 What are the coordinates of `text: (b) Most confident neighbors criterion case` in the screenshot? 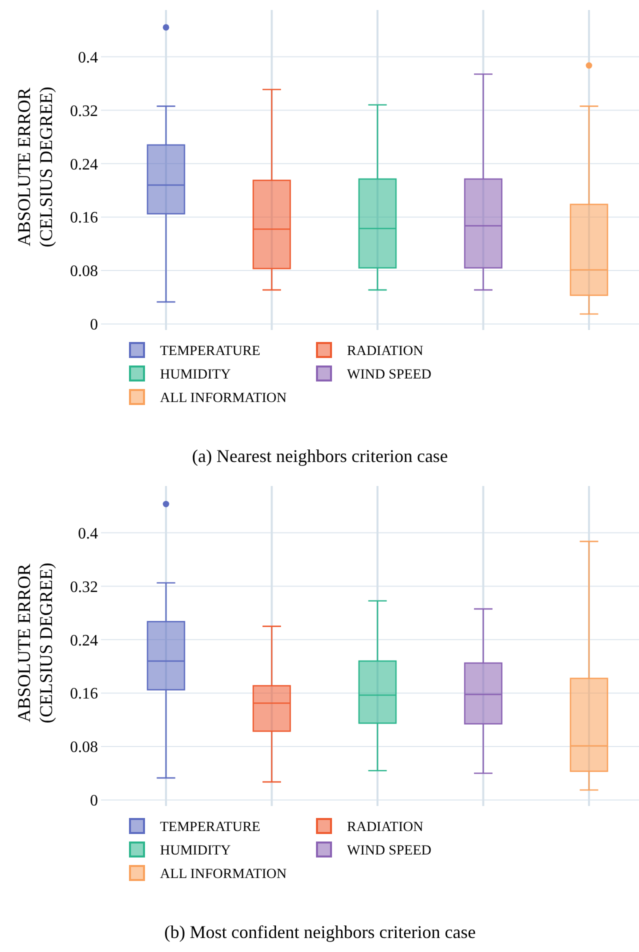 It's located at (320, 932).